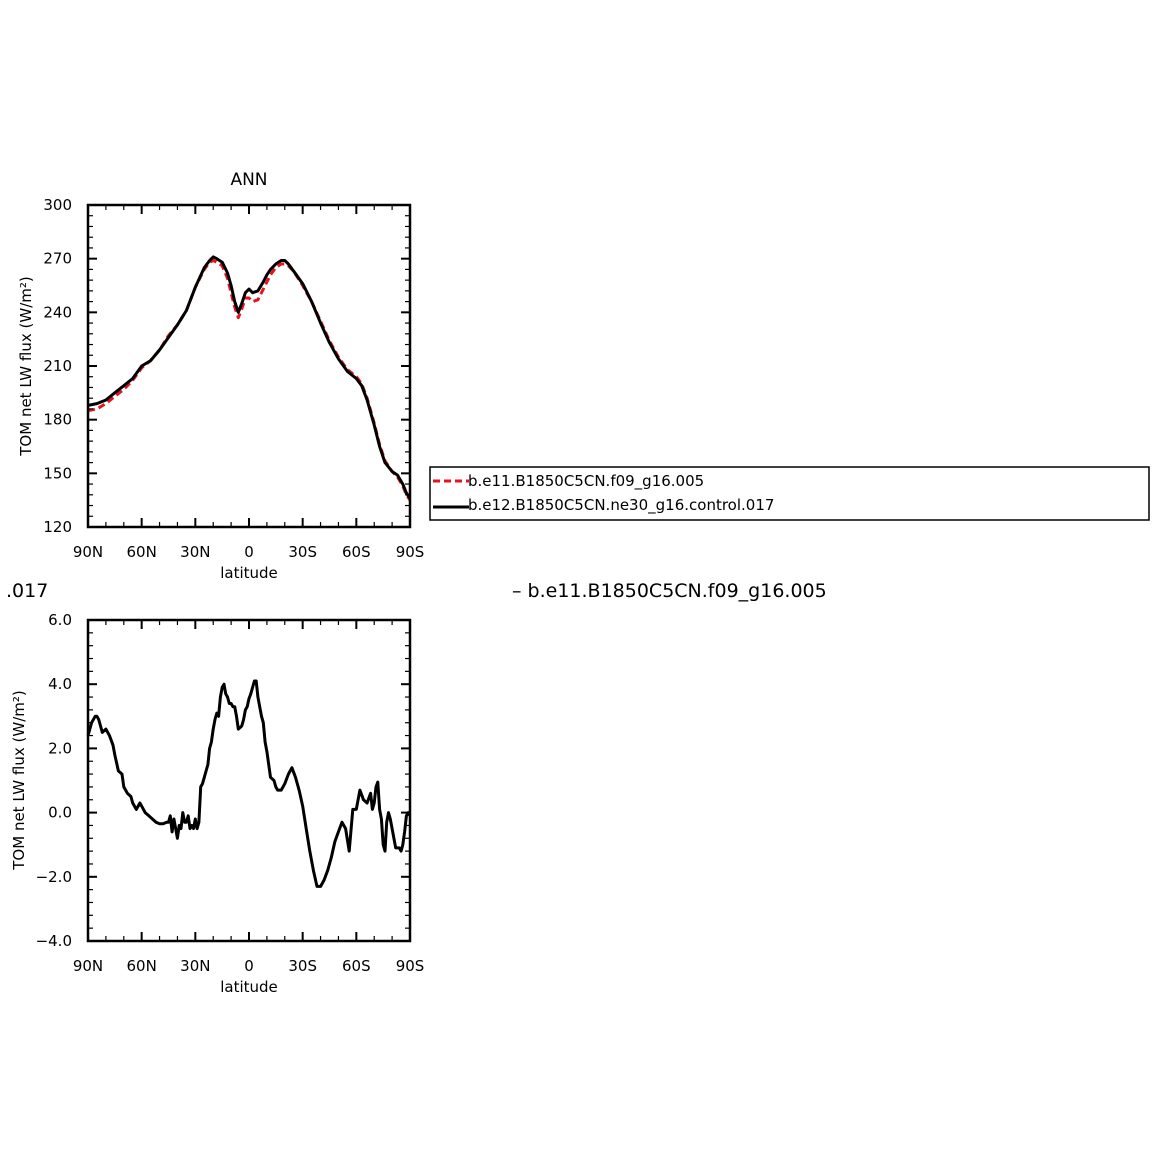  I want to click on top-panel-ylabel: TOM net LW flux (W/m²), so click(26, 366).